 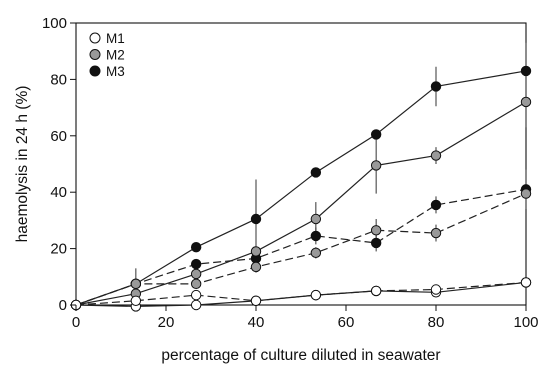 I want to click on legend-label: M1, so click(x=115, y=38).